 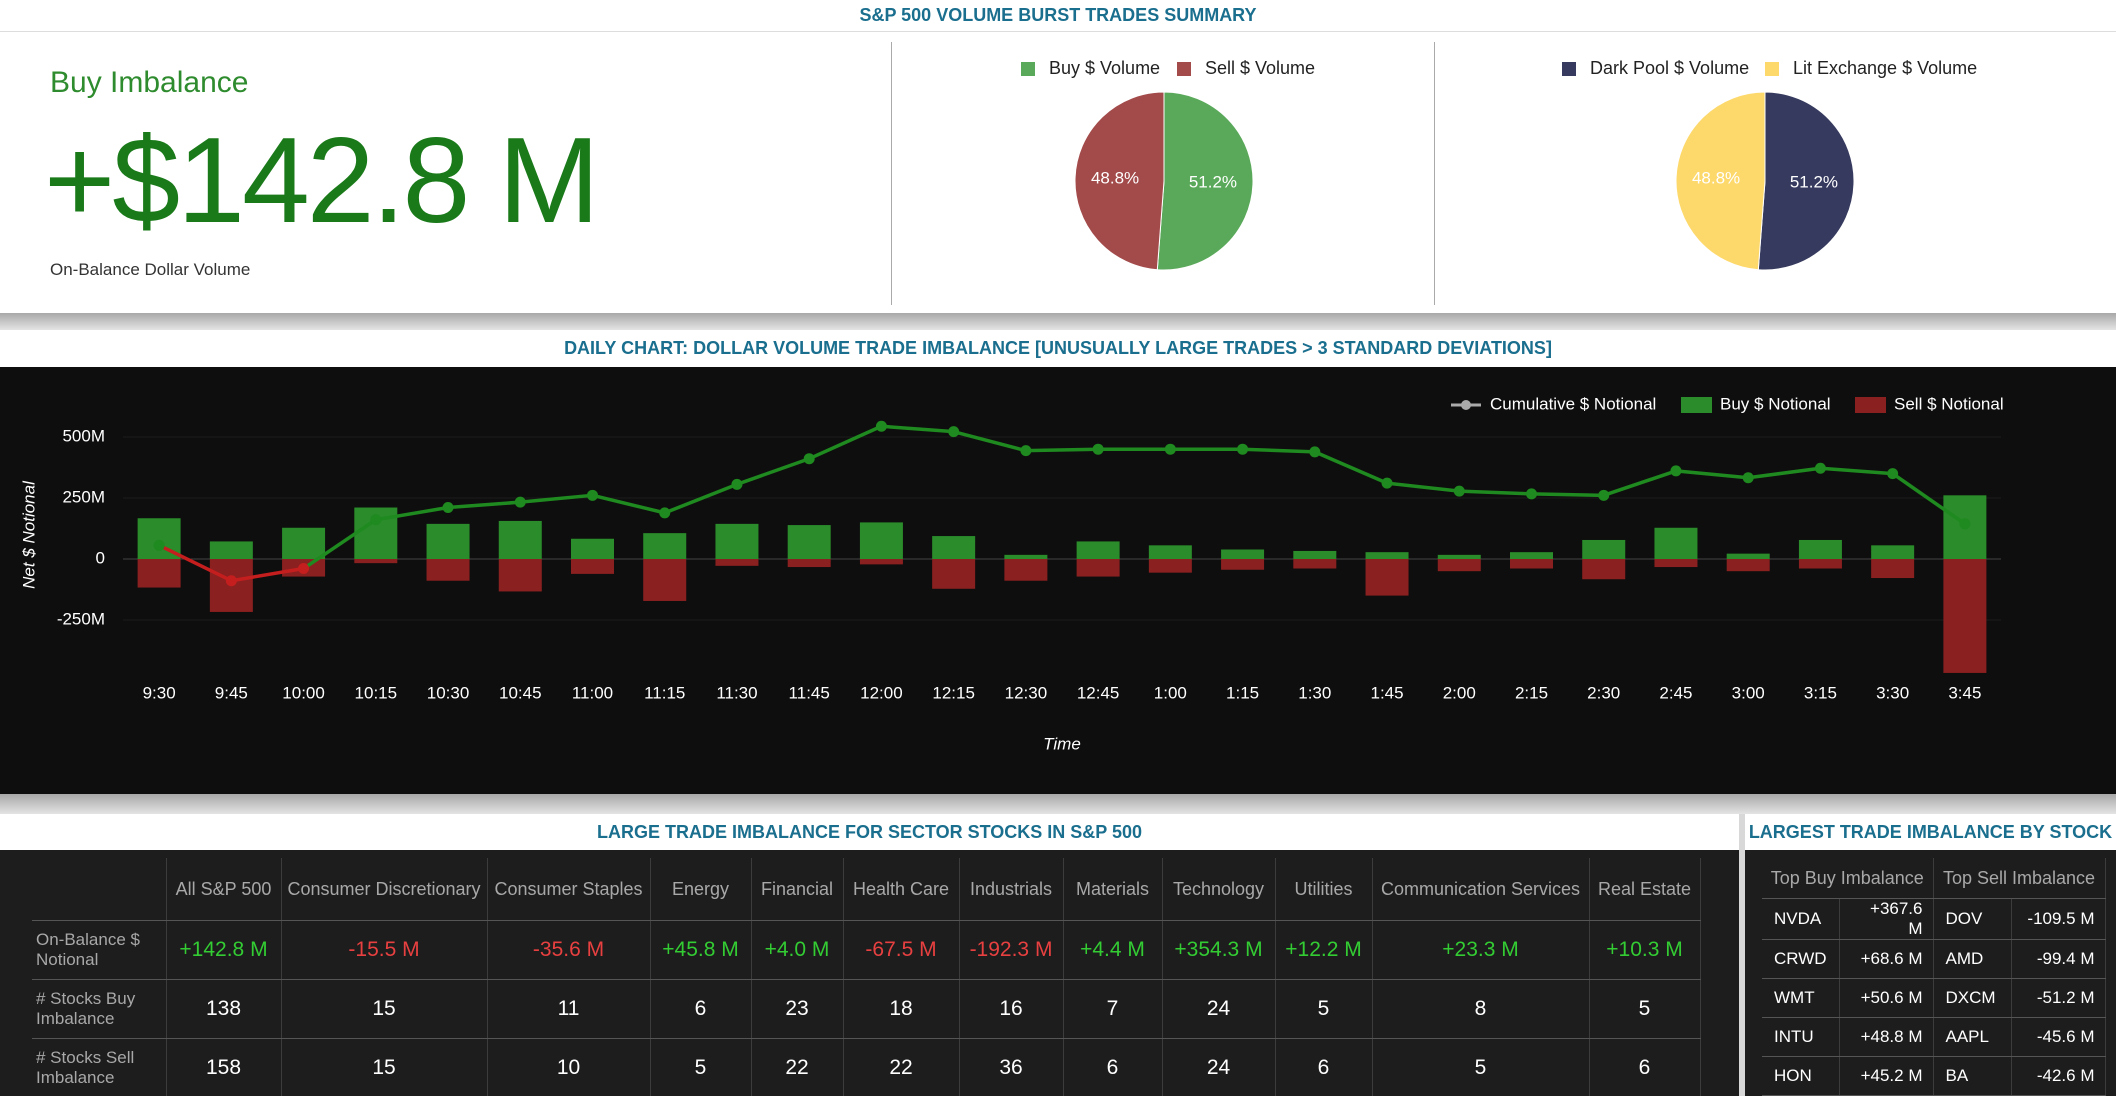 What do you see at coordinates (99, 1067) in the screenshot?
I see `row-label: # Stocks Sell Imbalance` at bounding box center [99, 1067].